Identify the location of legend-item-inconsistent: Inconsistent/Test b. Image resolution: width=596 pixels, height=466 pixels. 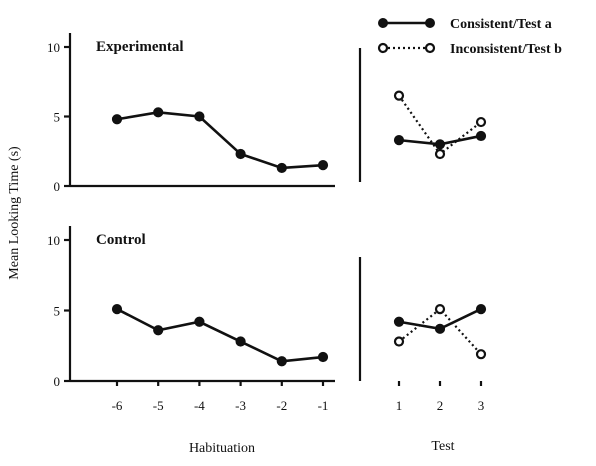
(469, 49).